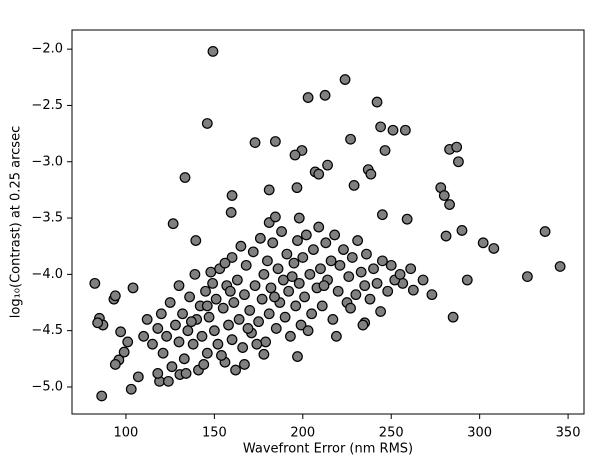 Image resolution: width=598 pixels, height=463 pixels. Describe the element at coordinates (479, 433) in the screenshot. I see `x-tick-label: 300` at that location.